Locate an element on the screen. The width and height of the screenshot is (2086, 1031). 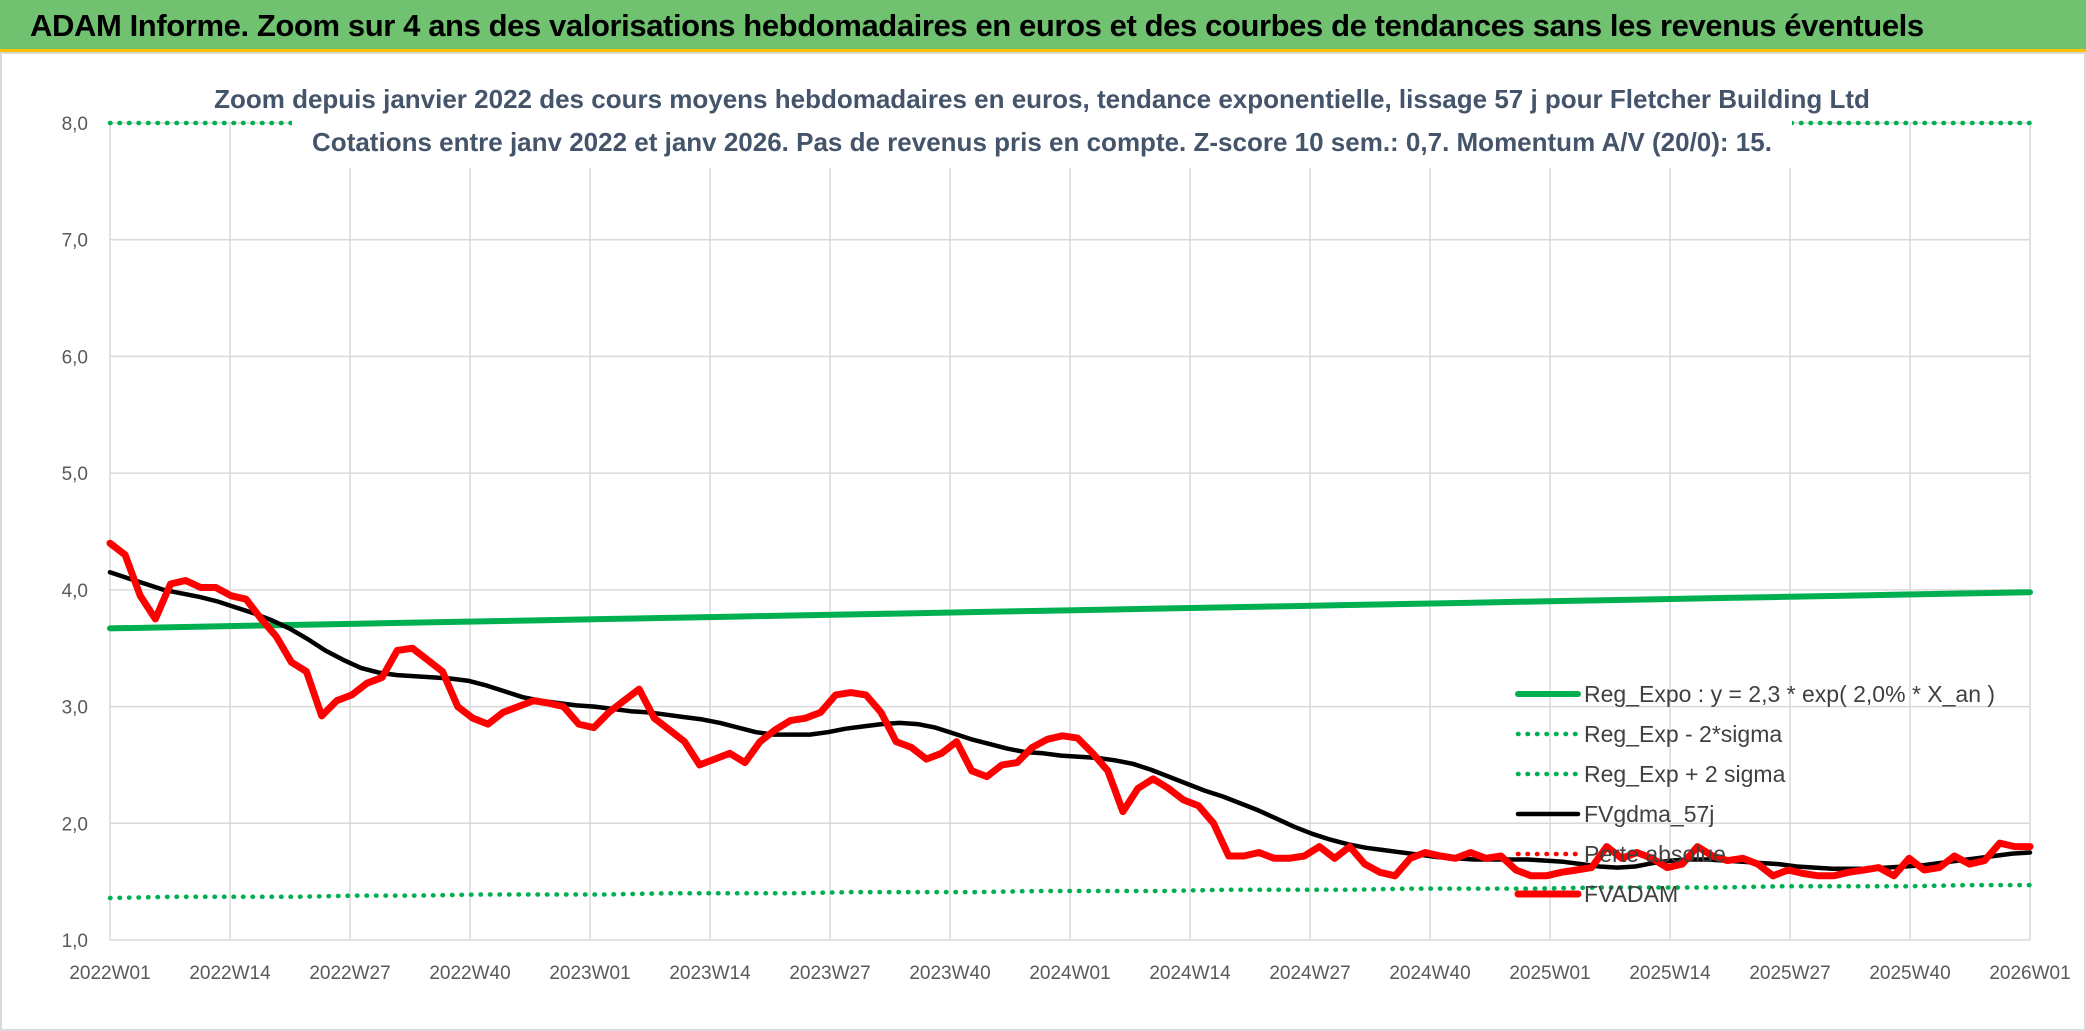
y-tick-label: 8,0 is located at coordinates (75, 124).